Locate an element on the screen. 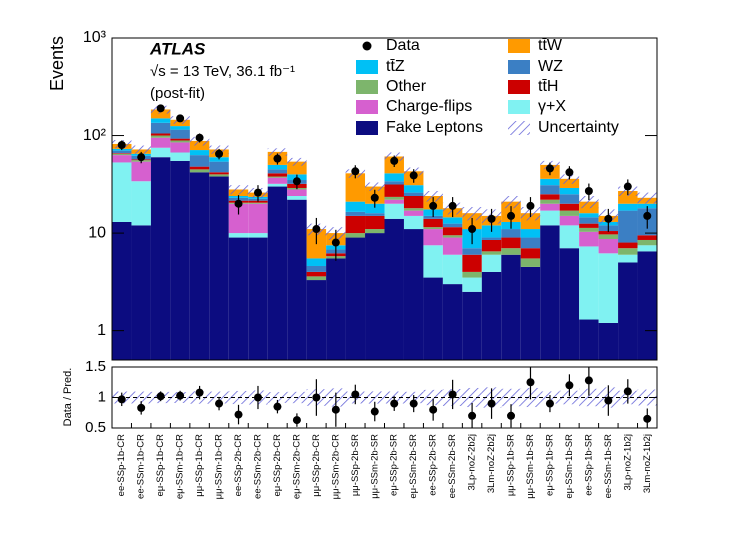  x-tick-label: eμ-SSm-1b-CR is located at coordinates (180, 466).